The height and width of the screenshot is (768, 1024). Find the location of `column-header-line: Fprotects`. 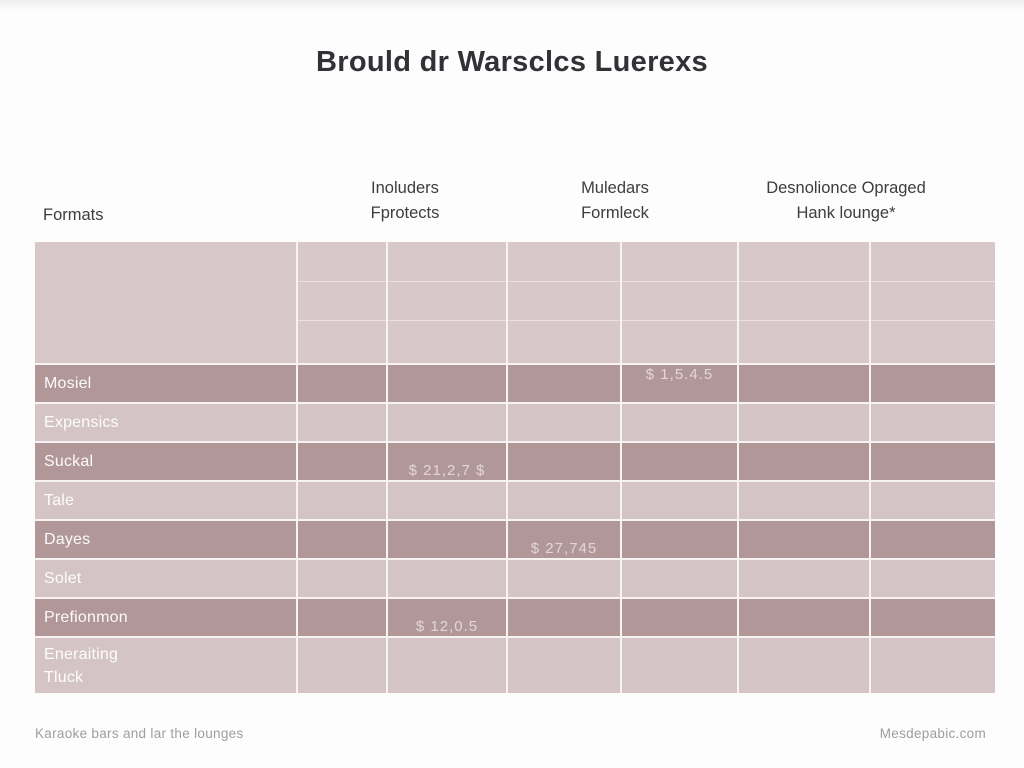

column-header-line: Fprotects is located at coordinates (405, 213).